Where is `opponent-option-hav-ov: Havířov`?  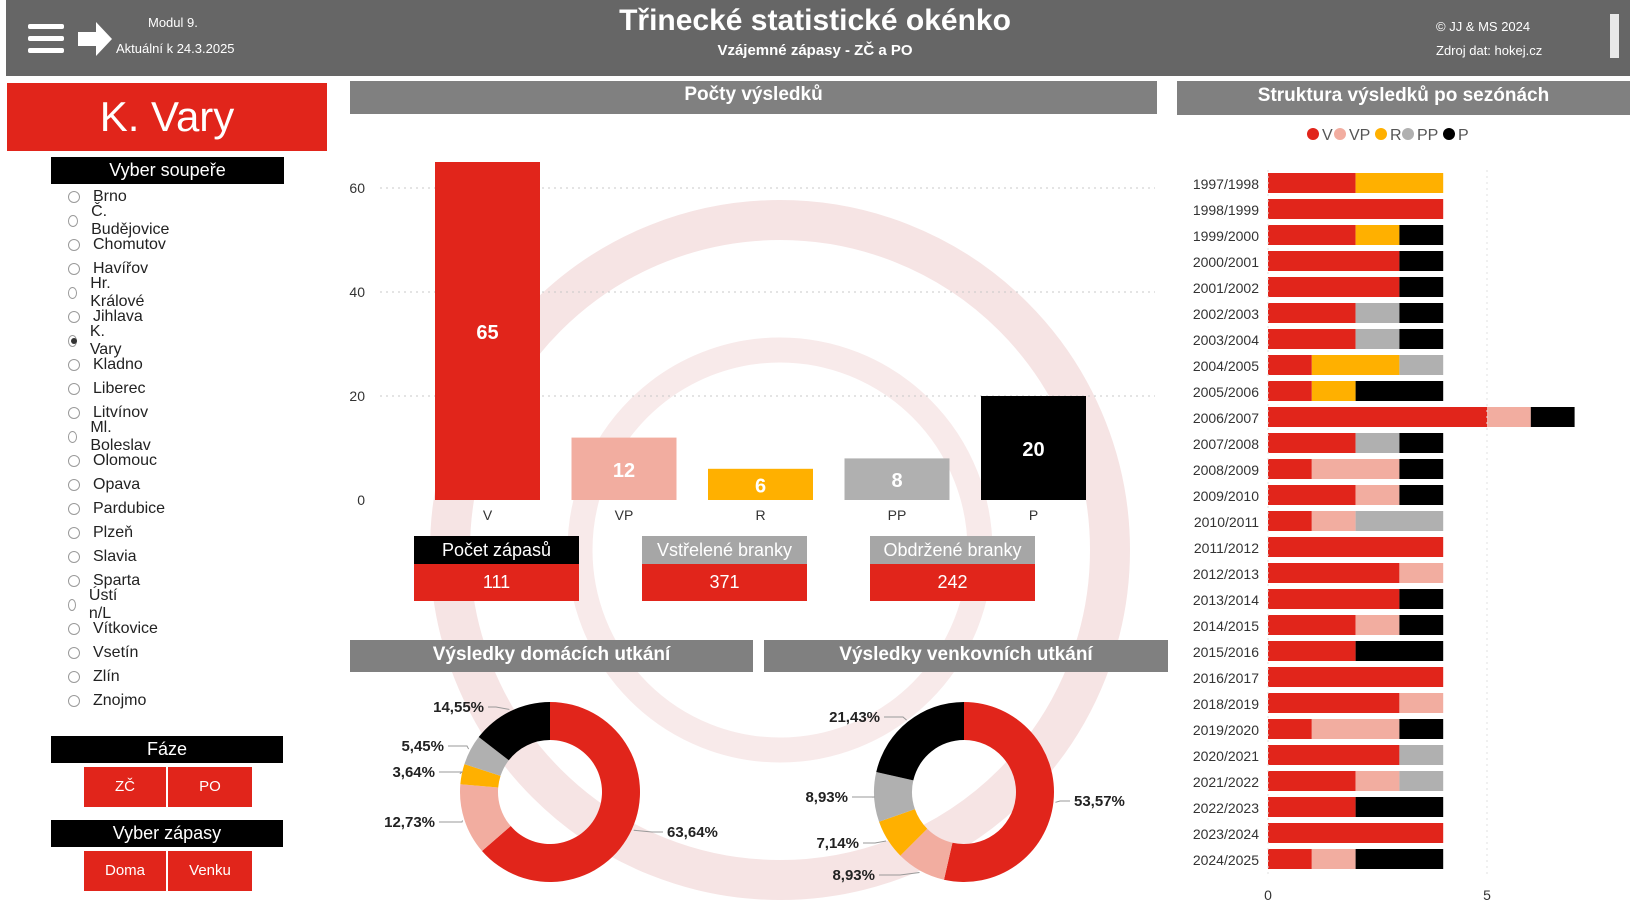
opponent-option-hav-ov: Havířov is located at coordinates (108, 269).